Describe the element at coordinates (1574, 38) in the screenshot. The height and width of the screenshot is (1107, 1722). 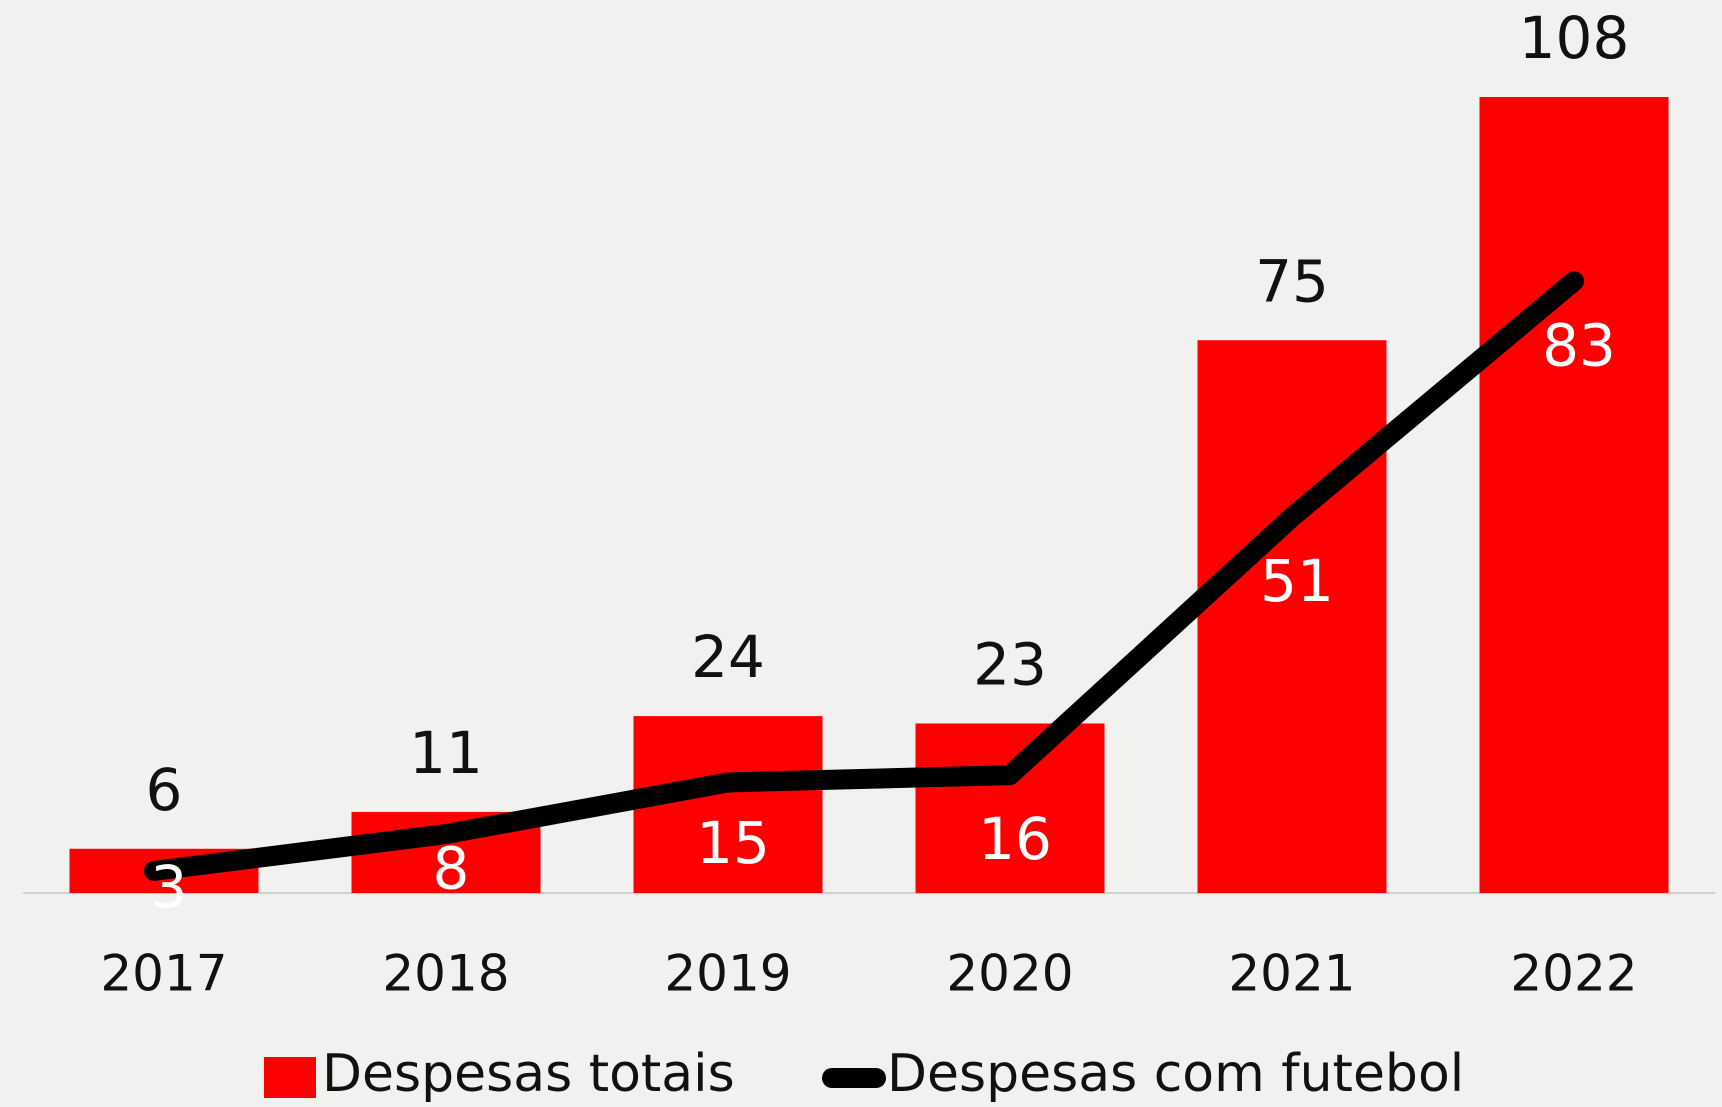
I see `bar-value-label: 108` at that location.